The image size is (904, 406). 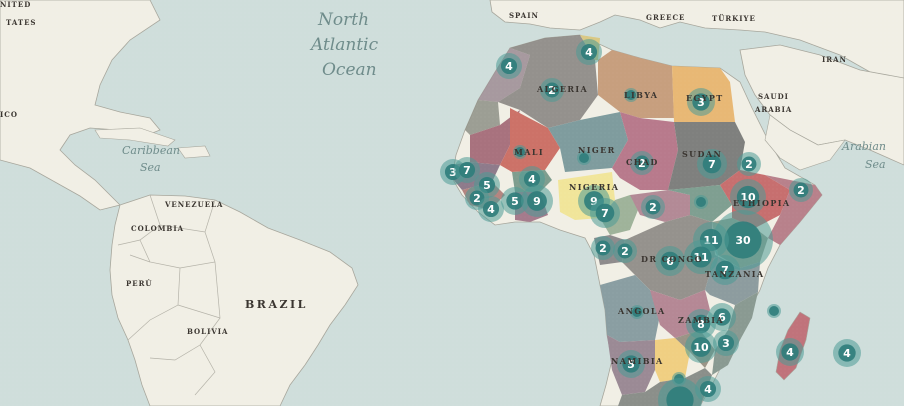 I want to click on cluster-kenya-big: 30, so click(x=743, y=240).